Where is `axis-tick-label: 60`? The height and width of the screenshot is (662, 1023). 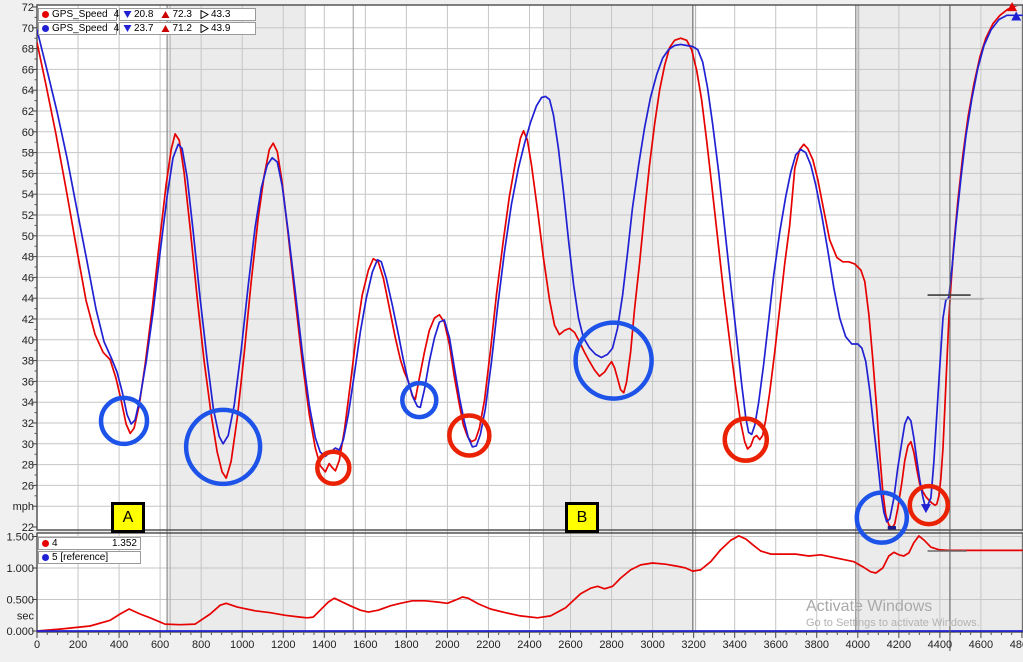 axis-tick-label: 60 is located at coordinates (28, 133).